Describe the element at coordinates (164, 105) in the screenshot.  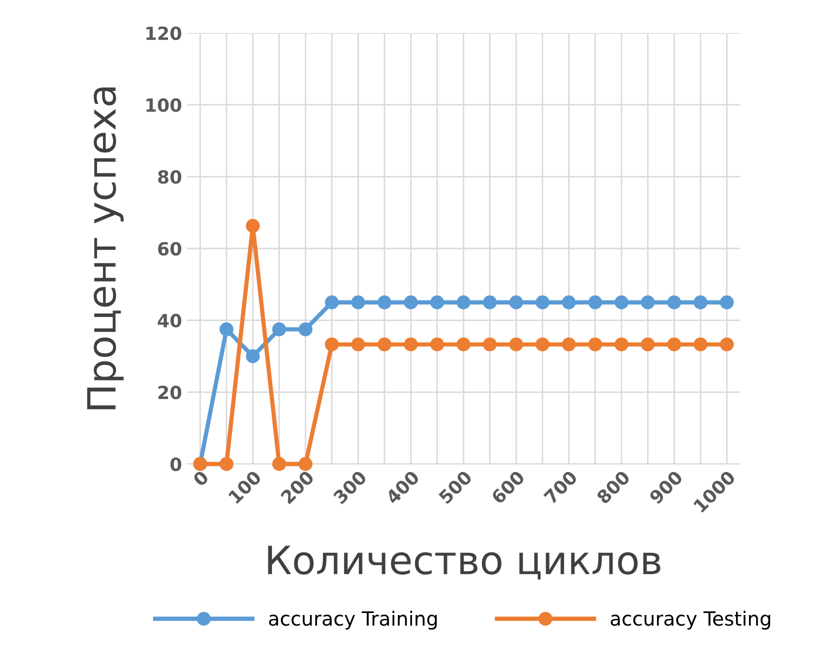
I see `y-tick-label: 100` at that location.